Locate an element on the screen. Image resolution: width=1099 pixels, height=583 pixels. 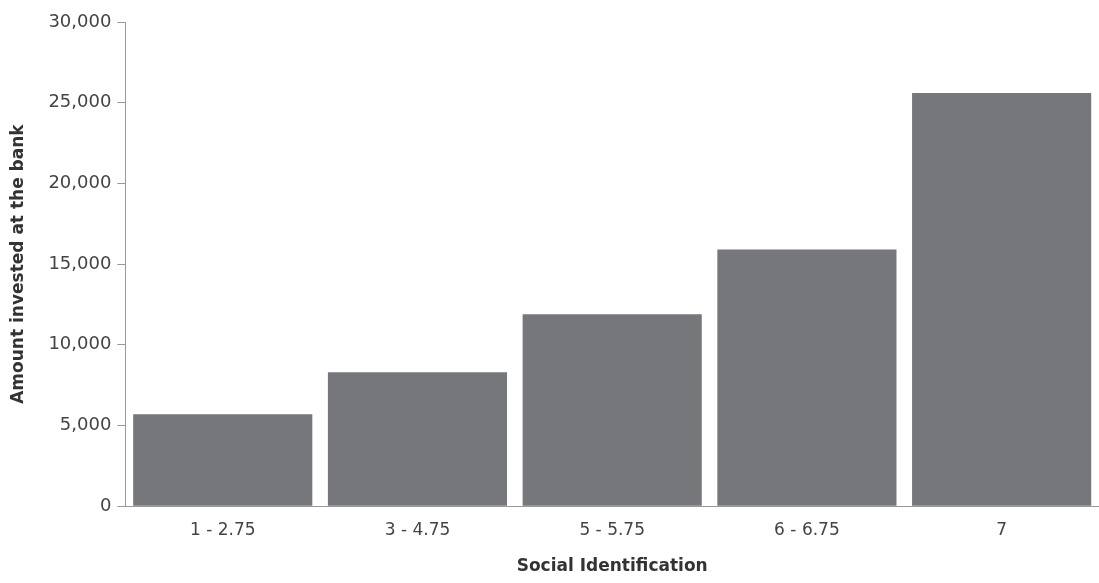
y-tick-label: 5,000 is located at coordinates (85, 424).